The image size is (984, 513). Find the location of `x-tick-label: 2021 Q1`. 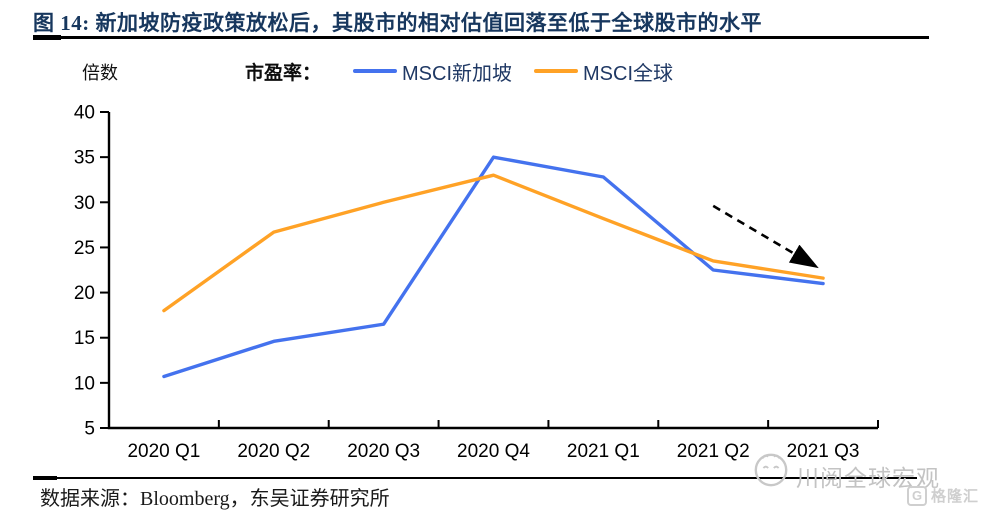

x-tick-label: 2021 Q1 is located at coordinates (603, 451).